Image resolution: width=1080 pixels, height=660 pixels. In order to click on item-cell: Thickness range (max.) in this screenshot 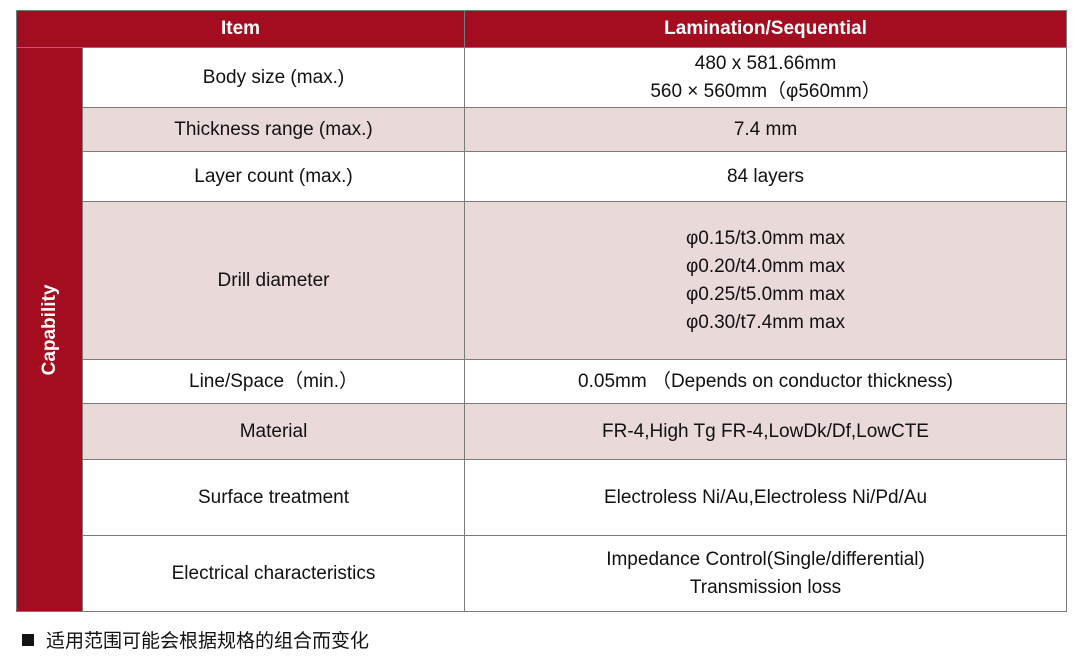, I will do `click(273, 129)`.